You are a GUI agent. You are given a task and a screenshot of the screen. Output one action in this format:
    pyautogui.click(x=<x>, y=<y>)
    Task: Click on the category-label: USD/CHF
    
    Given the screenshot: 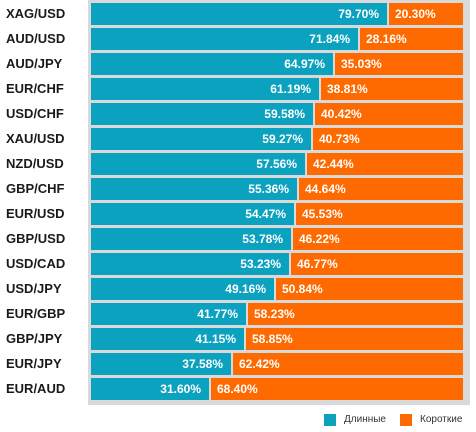 What is the action you would take?
    pyautogui.click(x=35, y=113)
    